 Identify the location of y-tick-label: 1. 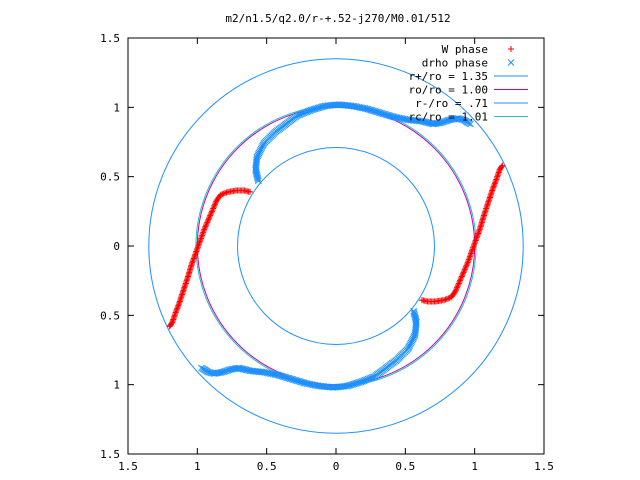
(116, 107).